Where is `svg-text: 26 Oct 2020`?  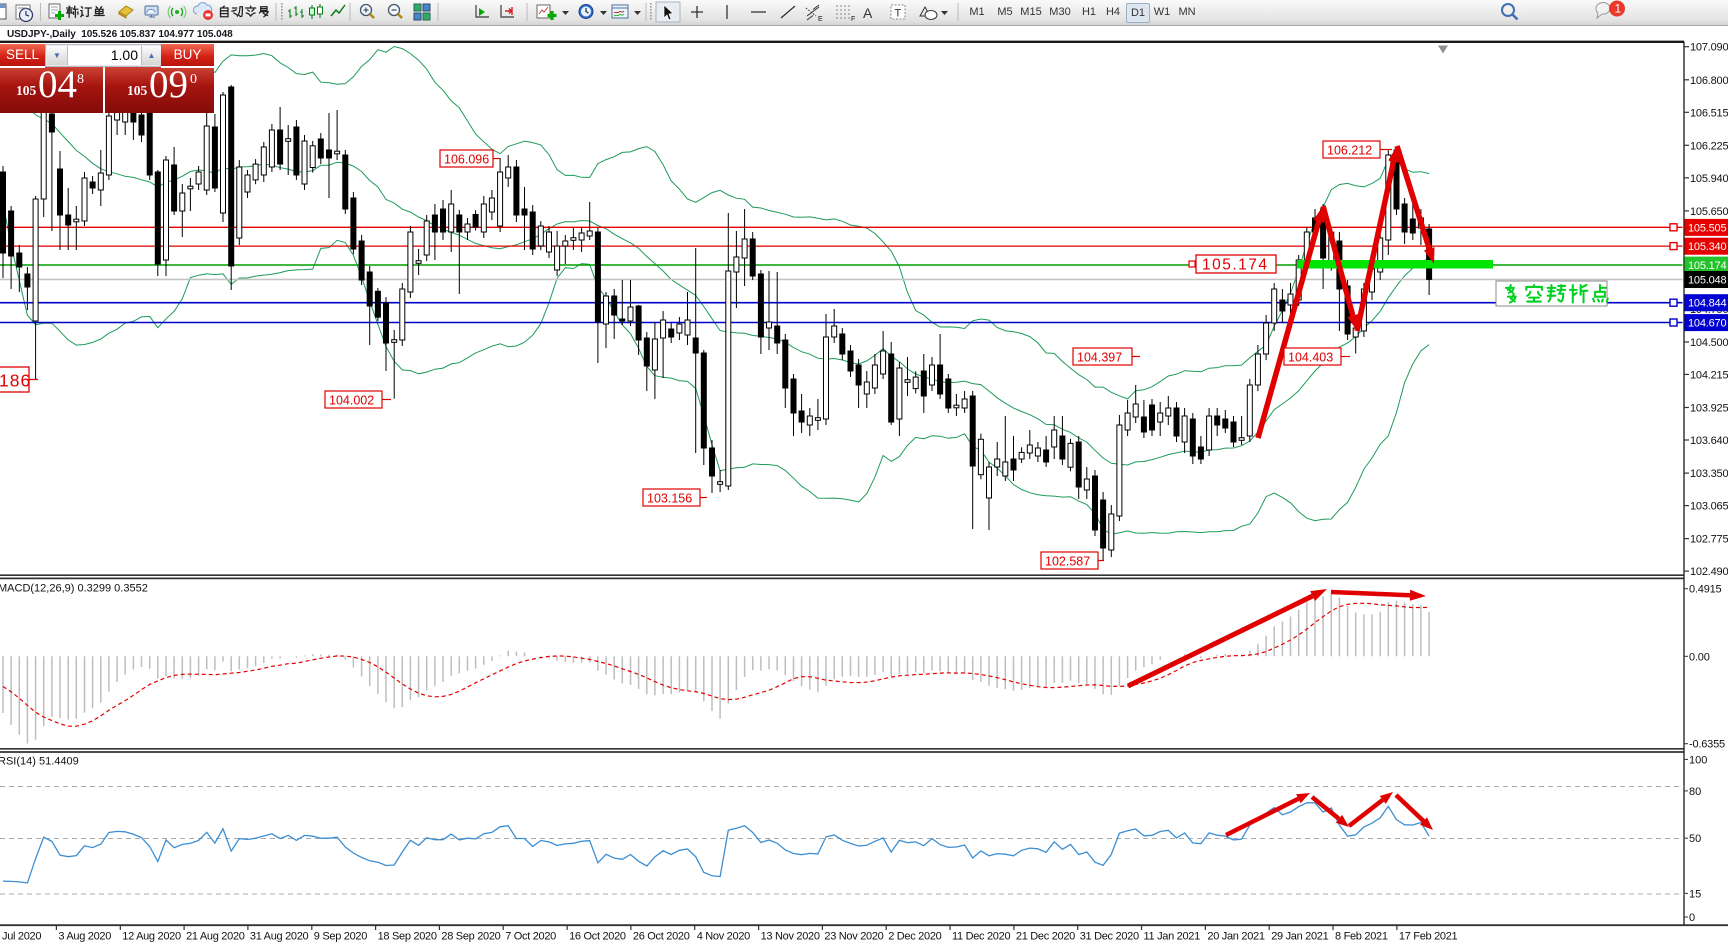 svg-text: 26 Oct 2020 is located at coordinates (661, 937).